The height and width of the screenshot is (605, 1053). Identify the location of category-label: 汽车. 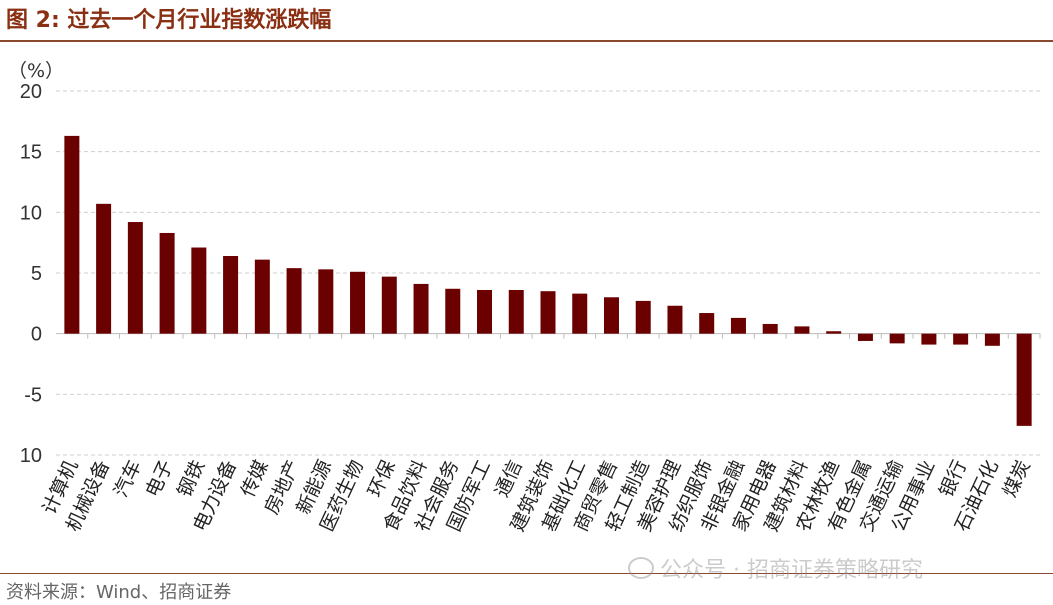
(128, 479).